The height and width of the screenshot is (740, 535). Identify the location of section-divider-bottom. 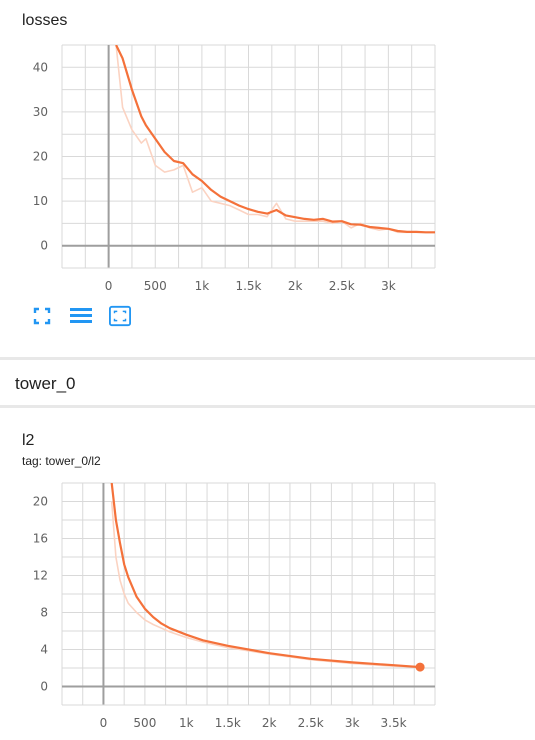
(267, 406).